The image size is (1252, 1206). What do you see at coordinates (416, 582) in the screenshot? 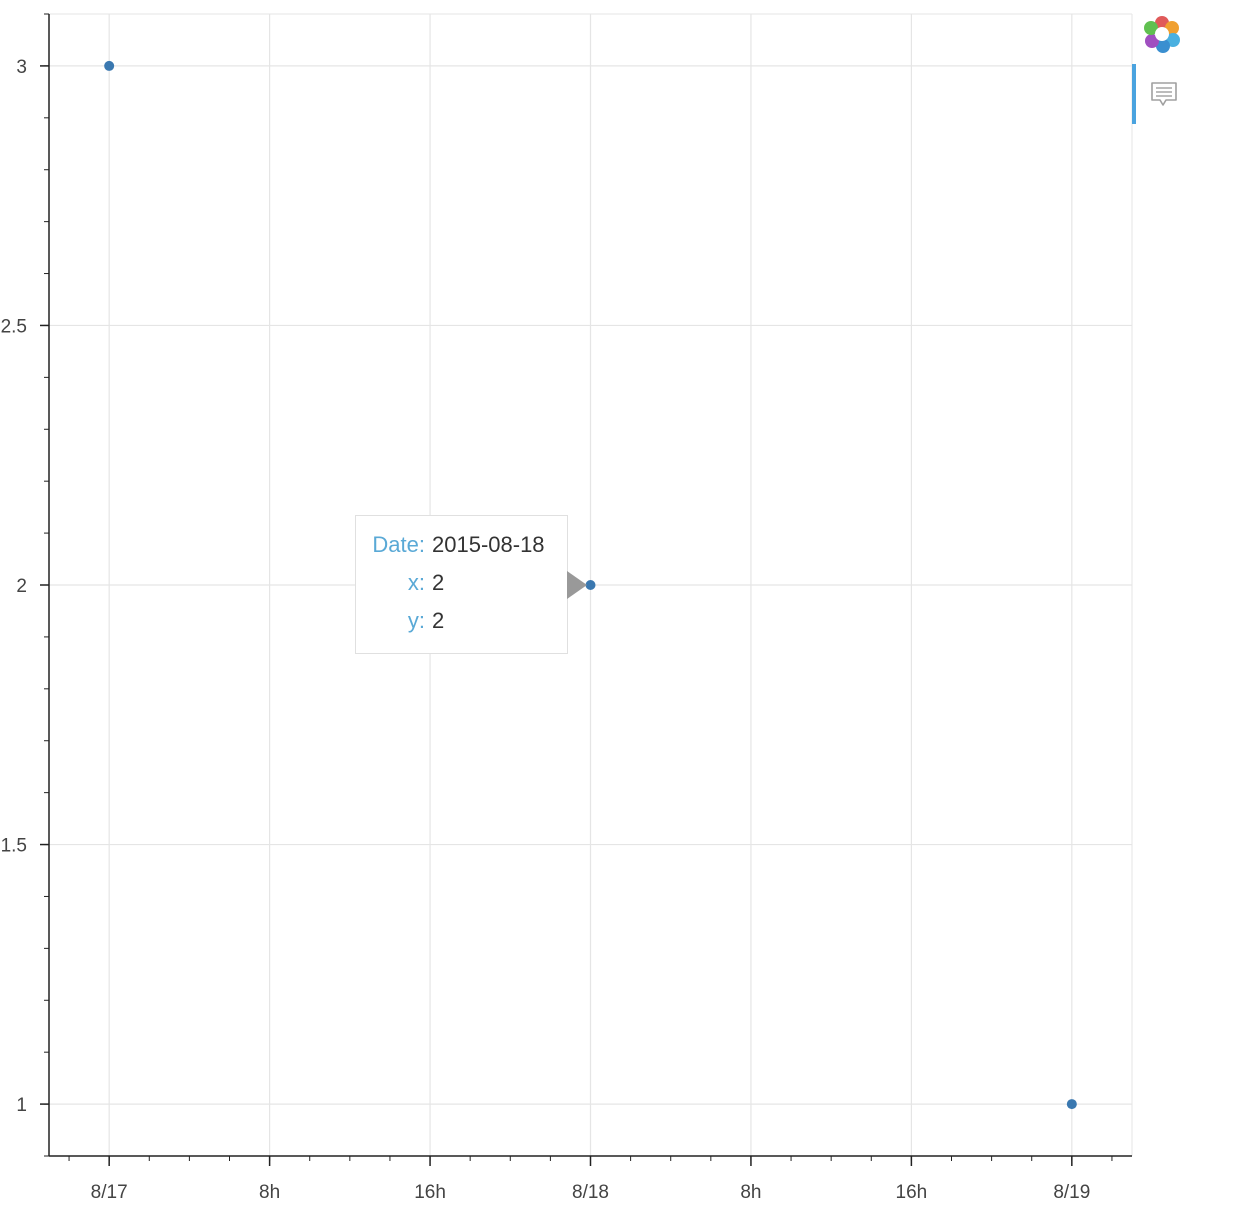
I see `tooltip-key: x:` at bounding box center [416, 582].